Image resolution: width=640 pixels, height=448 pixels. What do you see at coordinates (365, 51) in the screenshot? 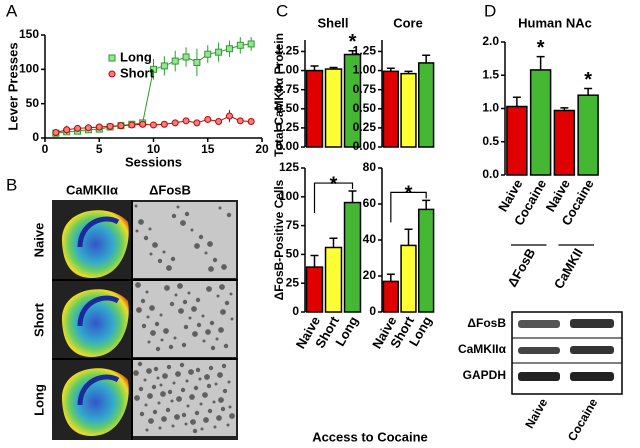
I see `y-tick-label: 1.25` at bounding box center [365, 51].